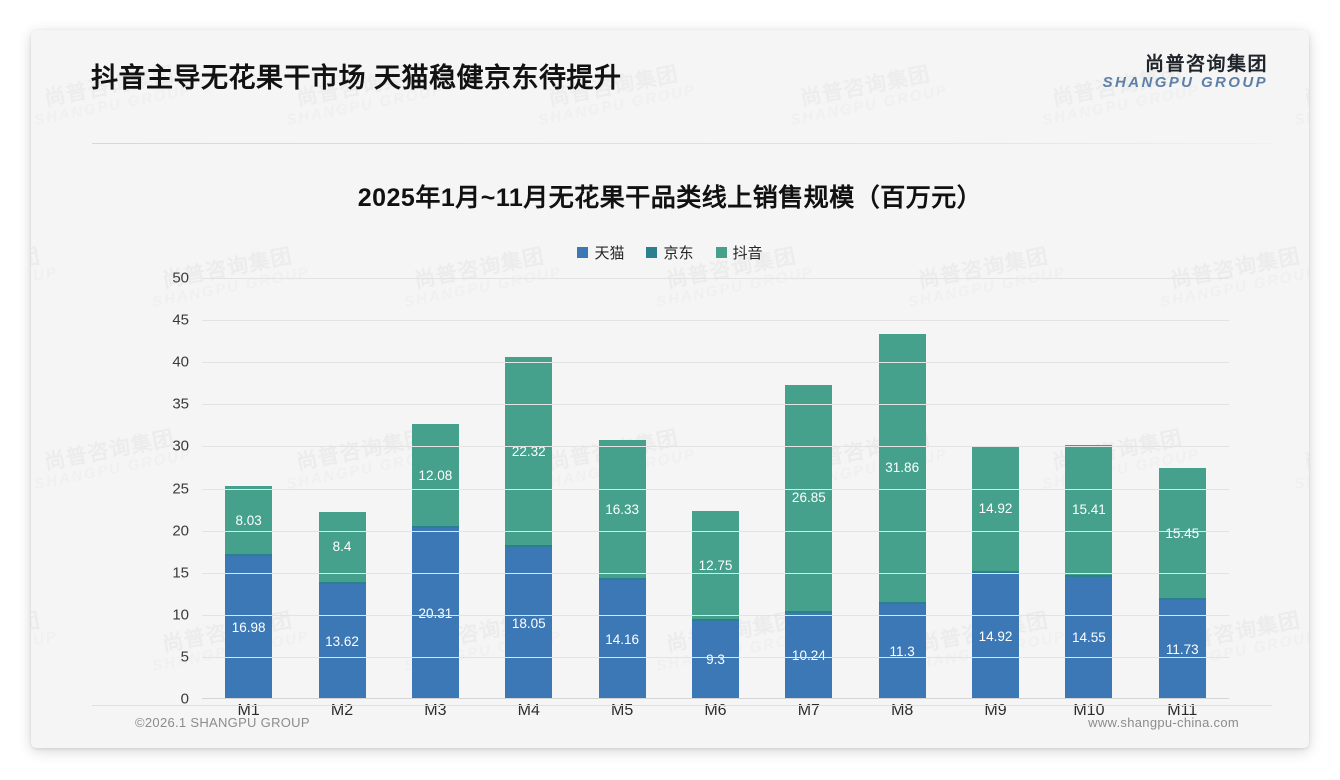  I want to click on bar-value-label: 31.86, so click(902, 468).